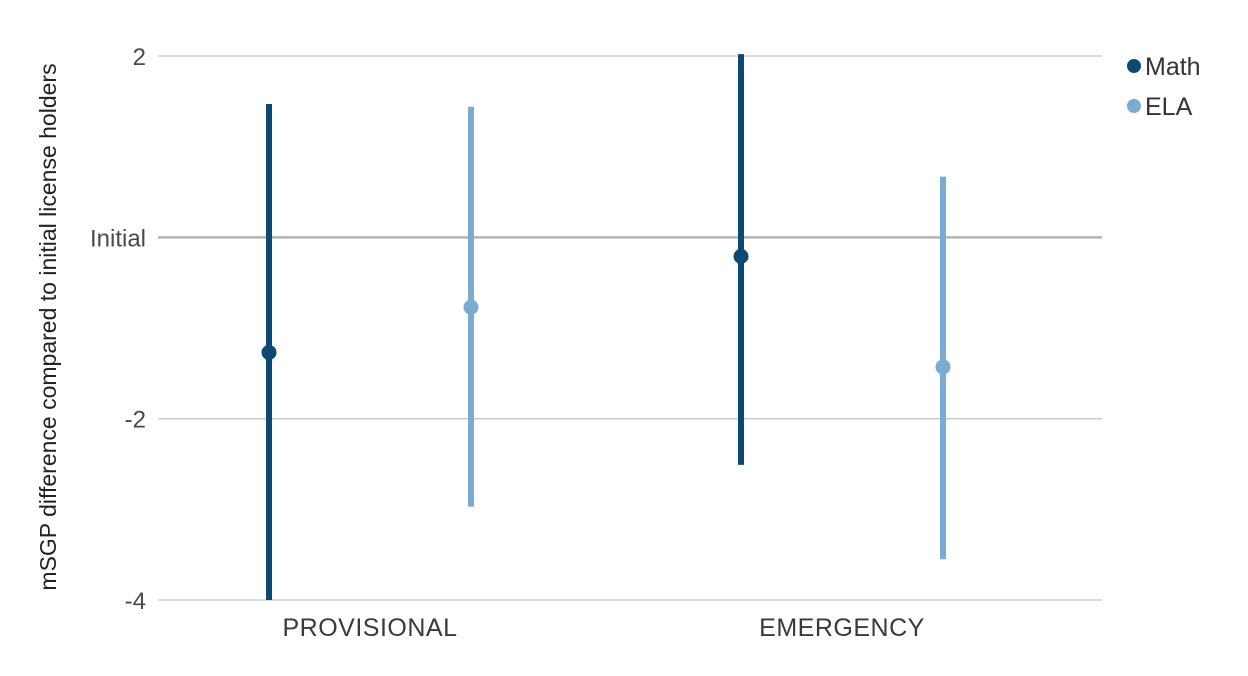 This screenshot has height=676, width=1248. I want to click on x-category-label: EMERGENCY, so click(842, 628).